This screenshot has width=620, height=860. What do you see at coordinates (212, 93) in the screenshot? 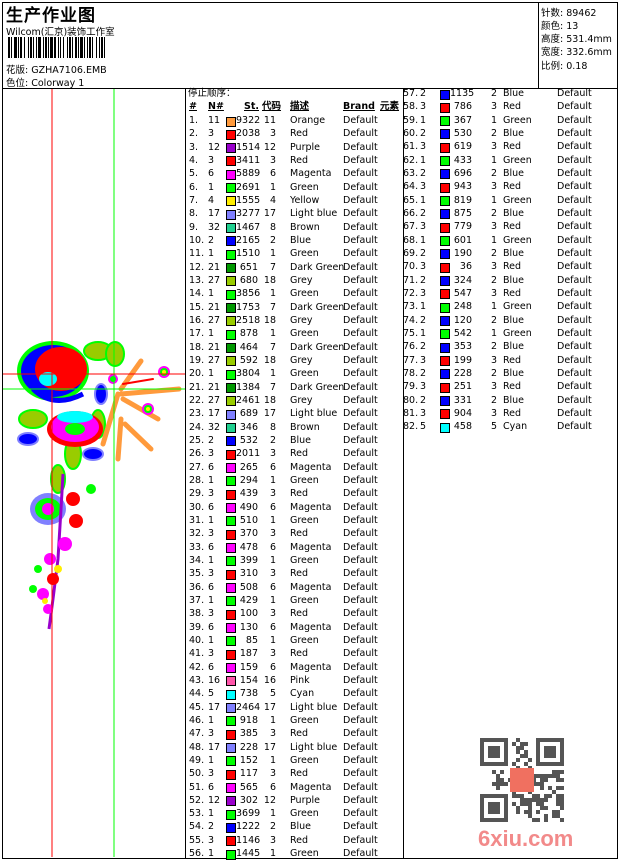
I see `stop-sequence-caption: 停止顺序：` at bounding box center [212, 93].